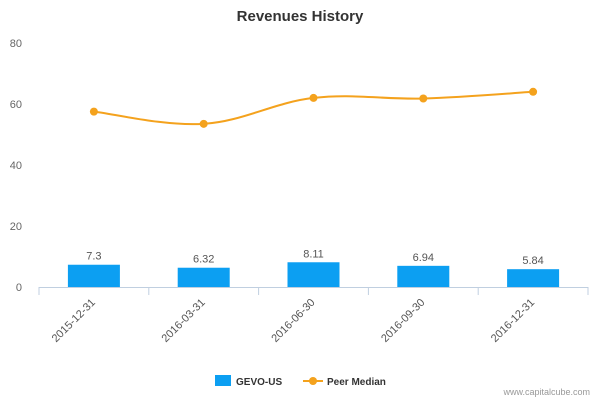 The image size is (600, 400). I want to click on line-series-peer-median, so click(313, 107).